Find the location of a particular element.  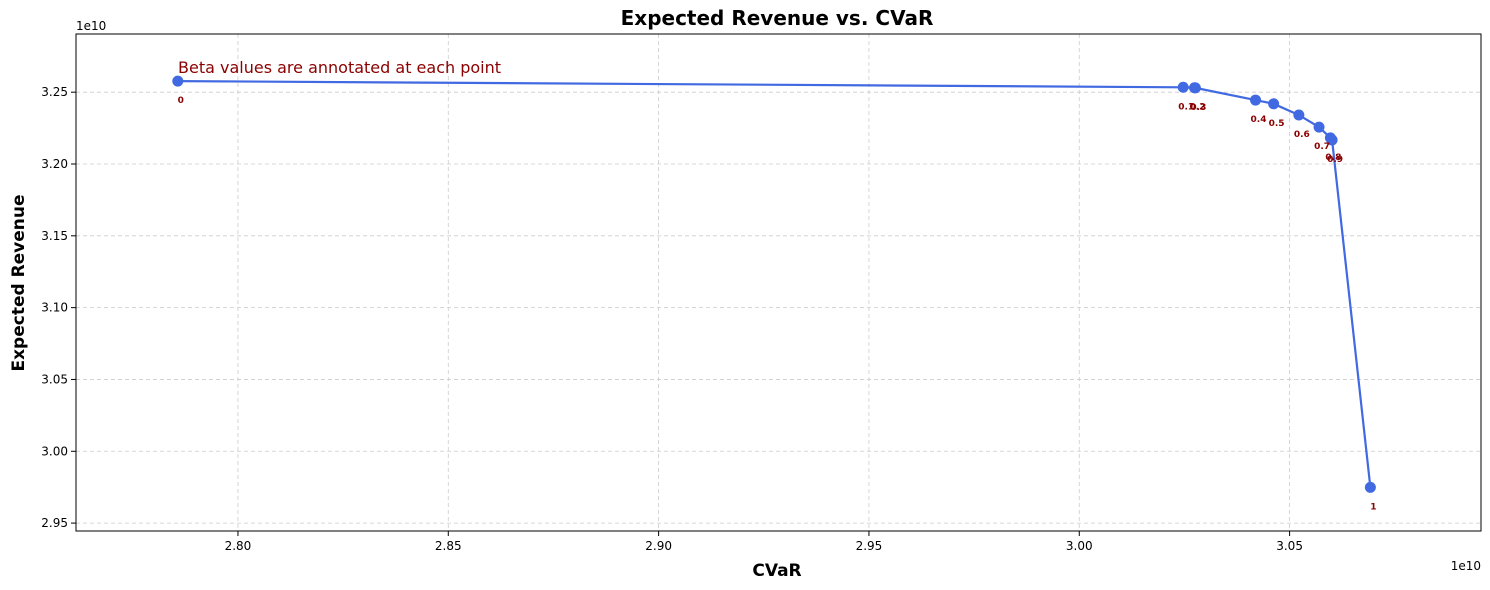

beta-label: 0 is located at coordinates (181, 101).